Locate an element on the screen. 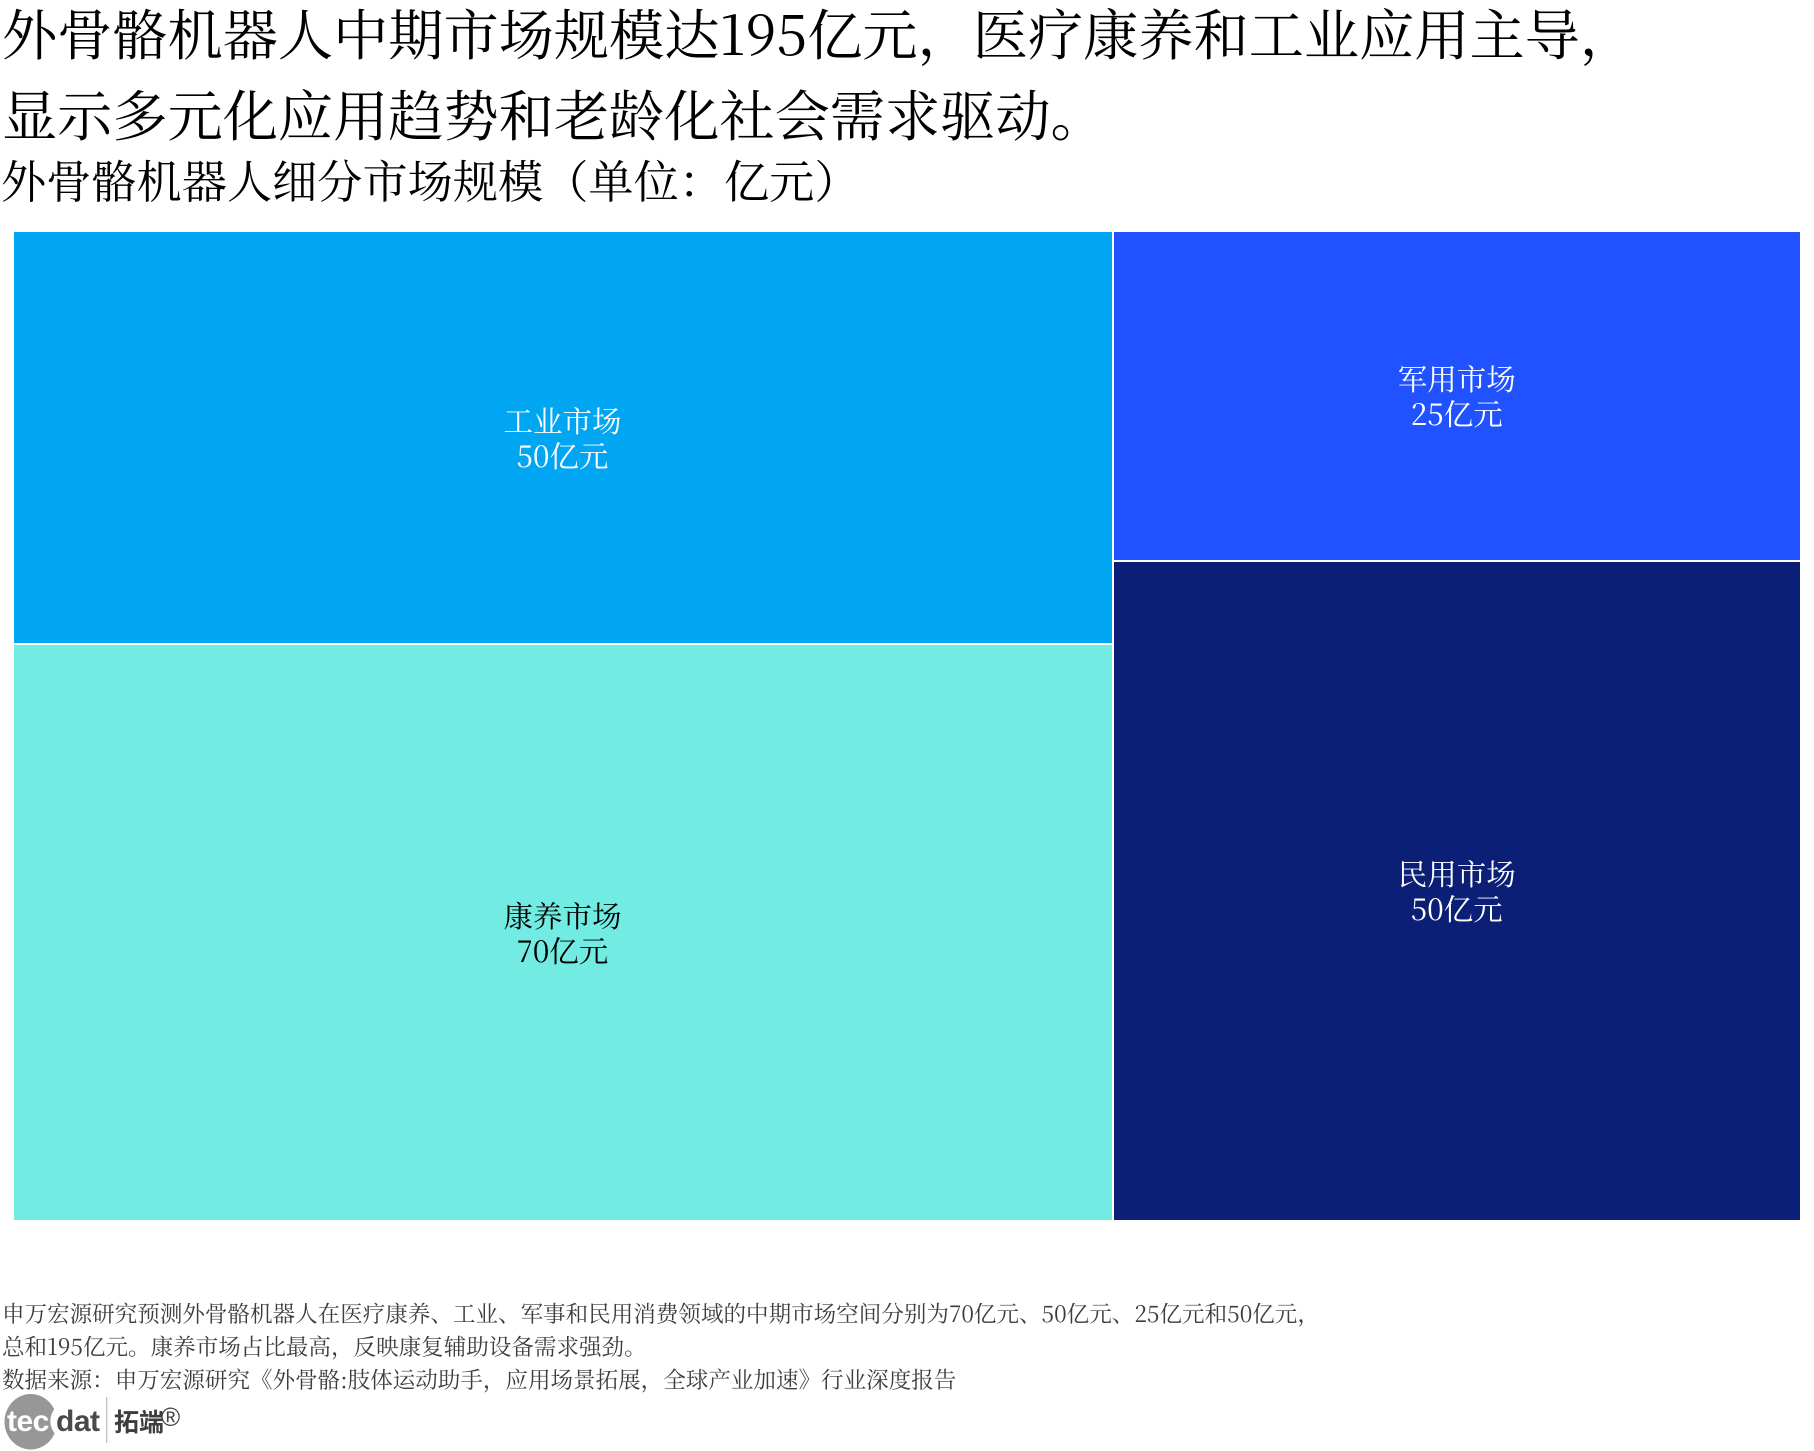  svg-text: 拓端 is located at coordinates (139, 1423).